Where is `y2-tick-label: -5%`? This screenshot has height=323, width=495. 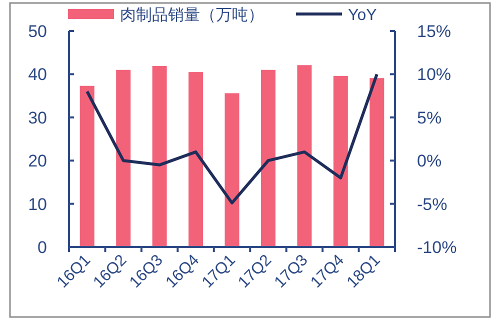
y2-tick-label: -5% is located at coordinates (432, 204).